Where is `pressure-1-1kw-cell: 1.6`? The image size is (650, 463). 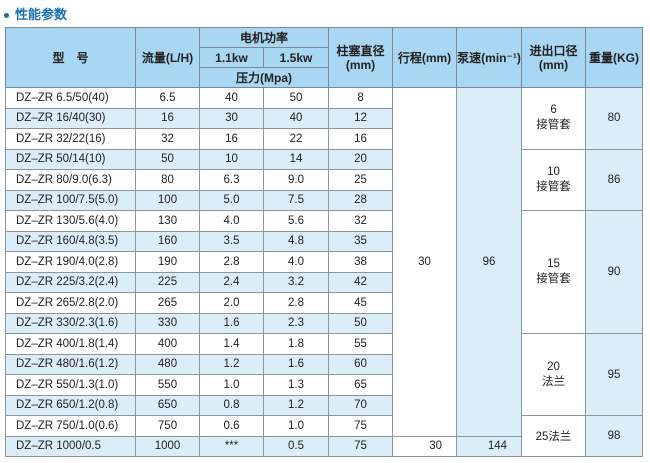
pressure-1-1kw-cell: 1.6 is located at coordinates (231, 323).